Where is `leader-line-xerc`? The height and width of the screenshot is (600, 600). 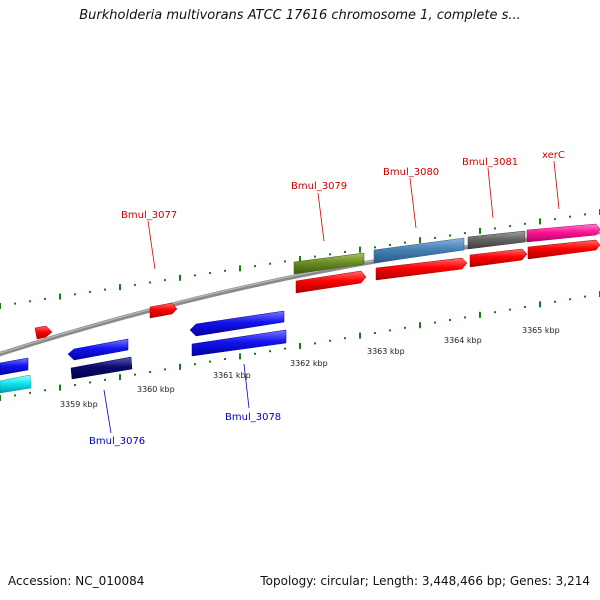 leader-line-xerc is located at coordinates (556, 185).